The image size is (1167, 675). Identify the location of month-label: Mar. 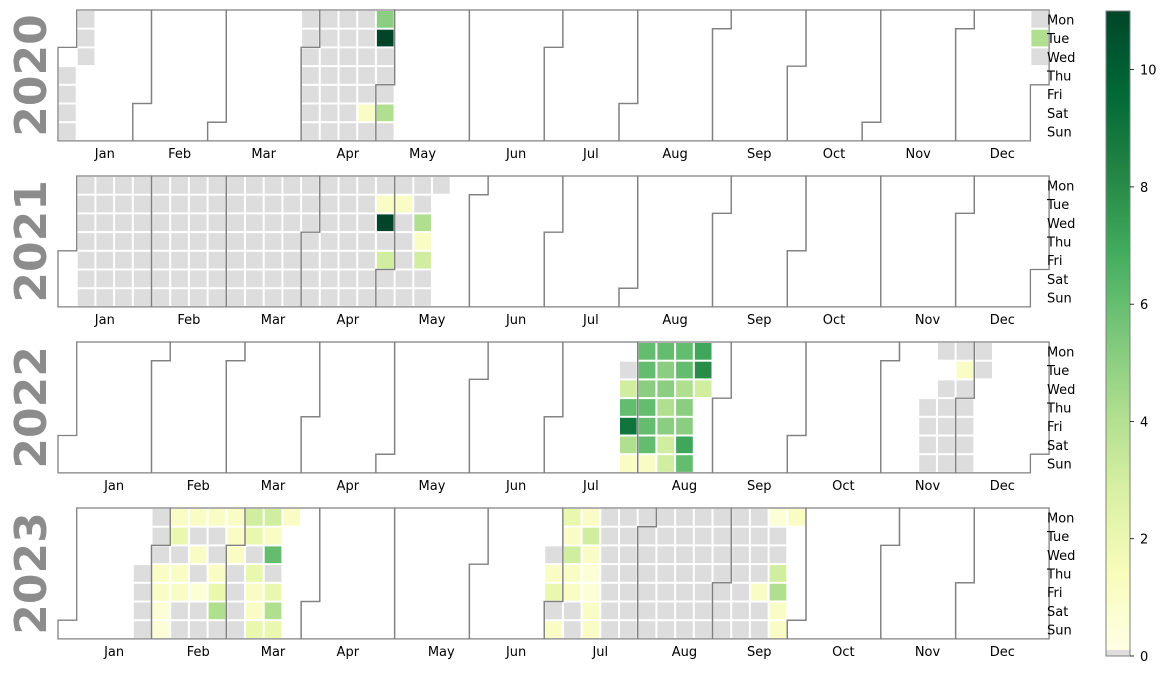
(273, 320).